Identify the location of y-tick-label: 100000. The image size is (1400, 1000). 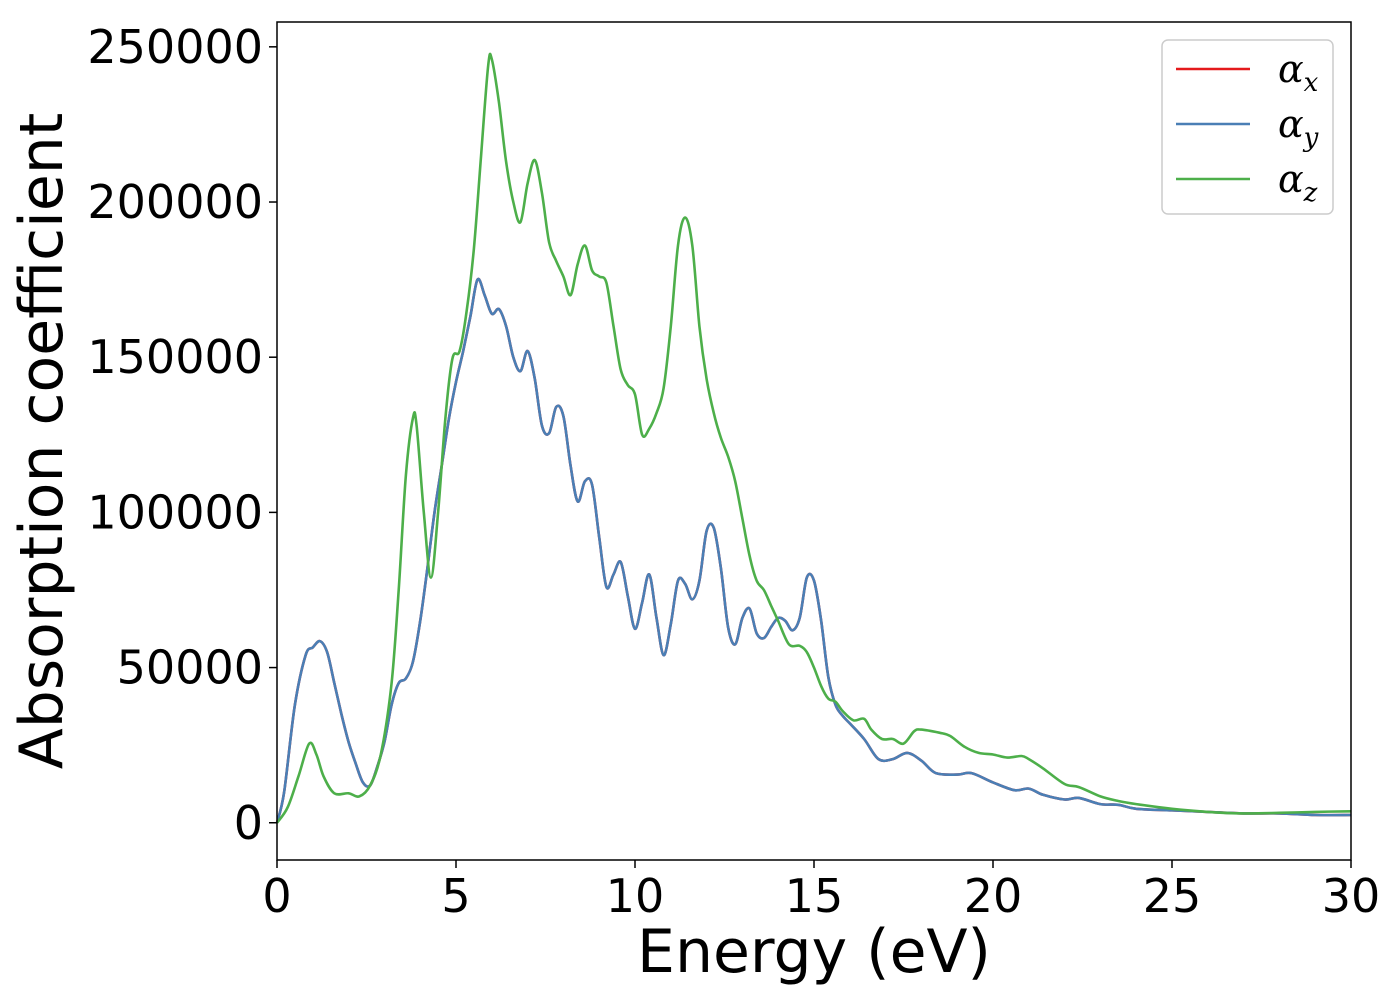
(175, 512).